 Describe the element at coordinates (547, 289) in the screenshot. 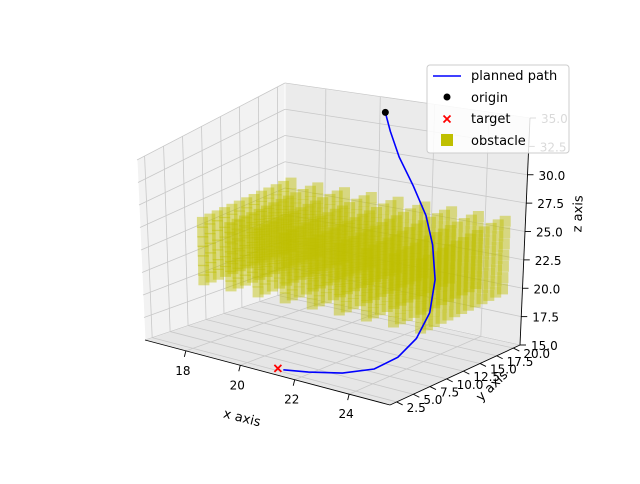

I see `z-tick-label: 20.0` at that location.